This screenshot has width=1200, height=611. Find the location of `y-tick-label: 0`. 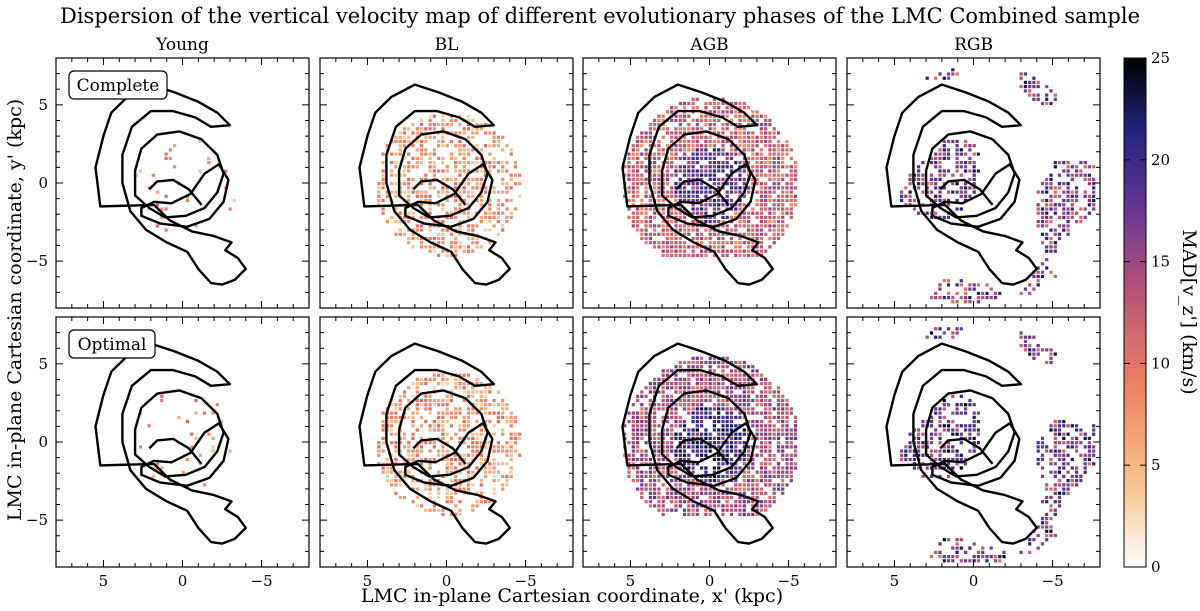

y-tick-label: 0 is located at coordinates (43, 442).